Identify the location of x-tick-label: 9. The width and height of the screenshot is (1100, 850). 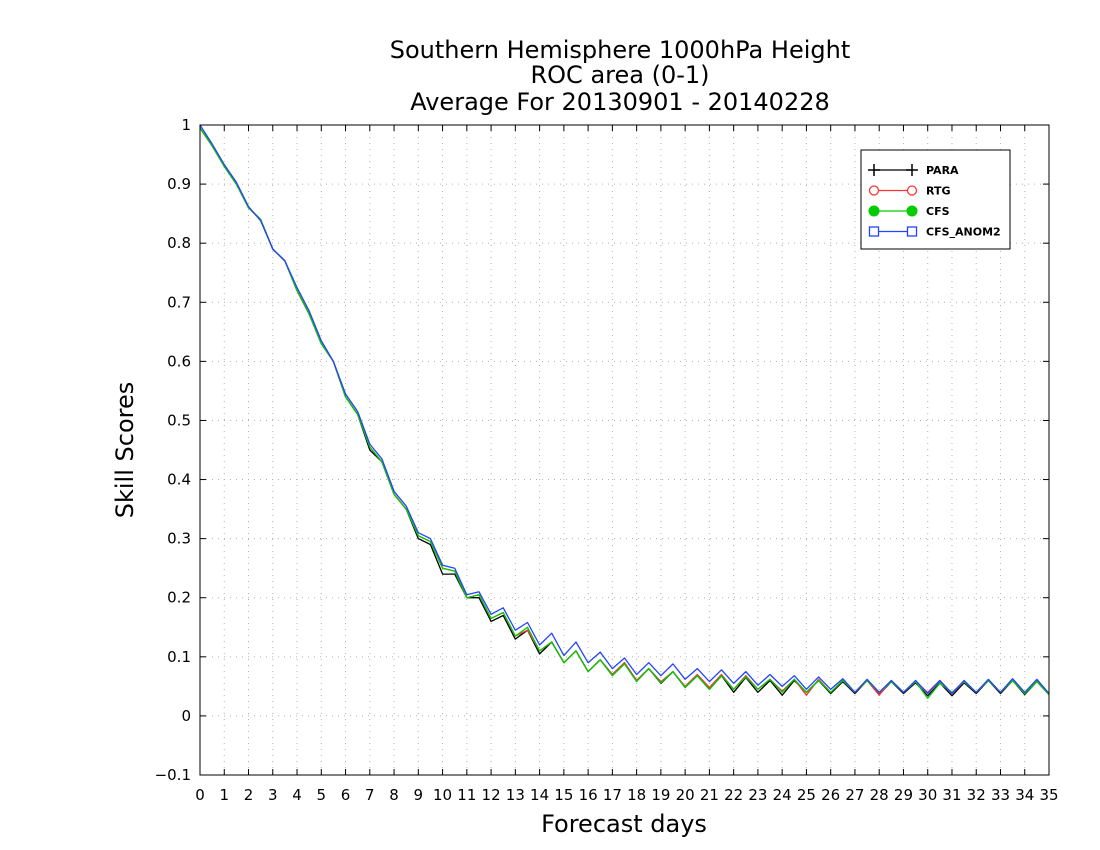
(419, 795).